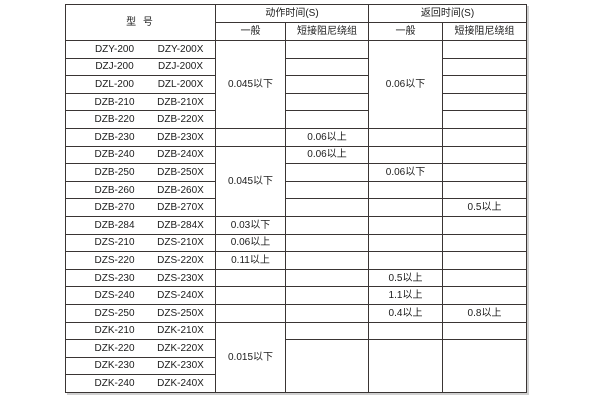 The image size is (600, 400). I want to click on model-cell: DZS-230 DZS-230X, so click(140, 278).